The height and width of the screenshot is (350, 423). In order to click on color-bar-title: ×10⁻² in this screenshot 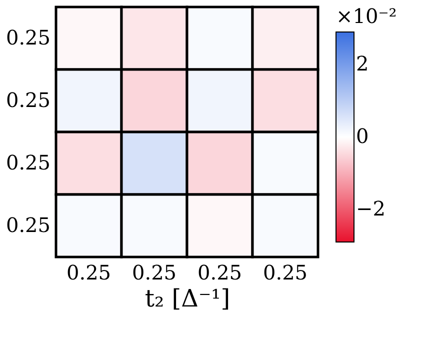, I will do `click(366, 16)`.